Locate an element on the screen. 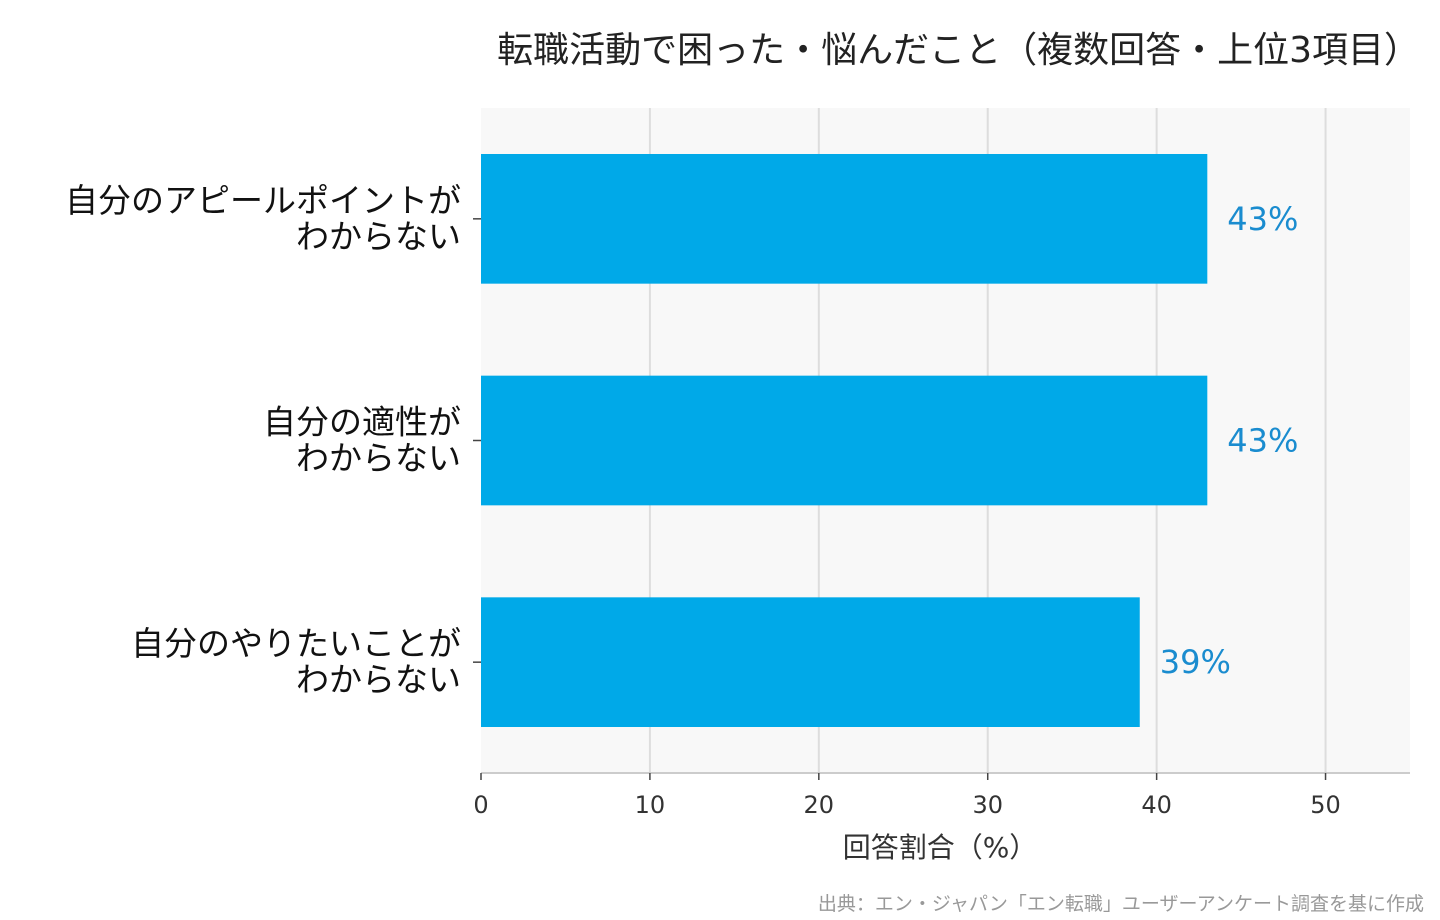  x-tick-label: 10 is located at coordinates (650, 805).